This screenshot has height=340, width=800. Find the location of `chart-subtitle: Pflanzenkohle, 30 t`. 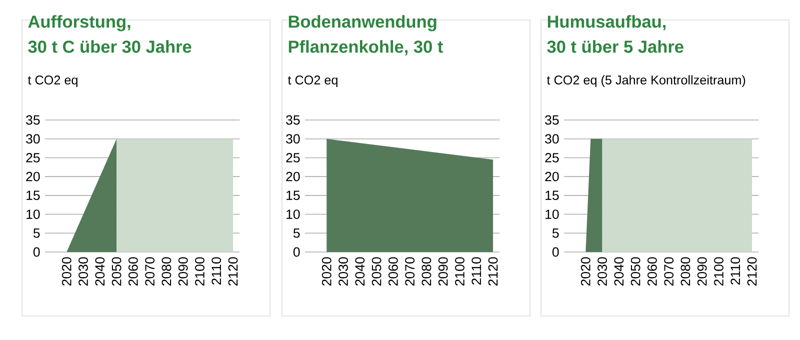

chart-subtitle: Pflanzenkohle, 30 t is located at coordinates (365, 48).